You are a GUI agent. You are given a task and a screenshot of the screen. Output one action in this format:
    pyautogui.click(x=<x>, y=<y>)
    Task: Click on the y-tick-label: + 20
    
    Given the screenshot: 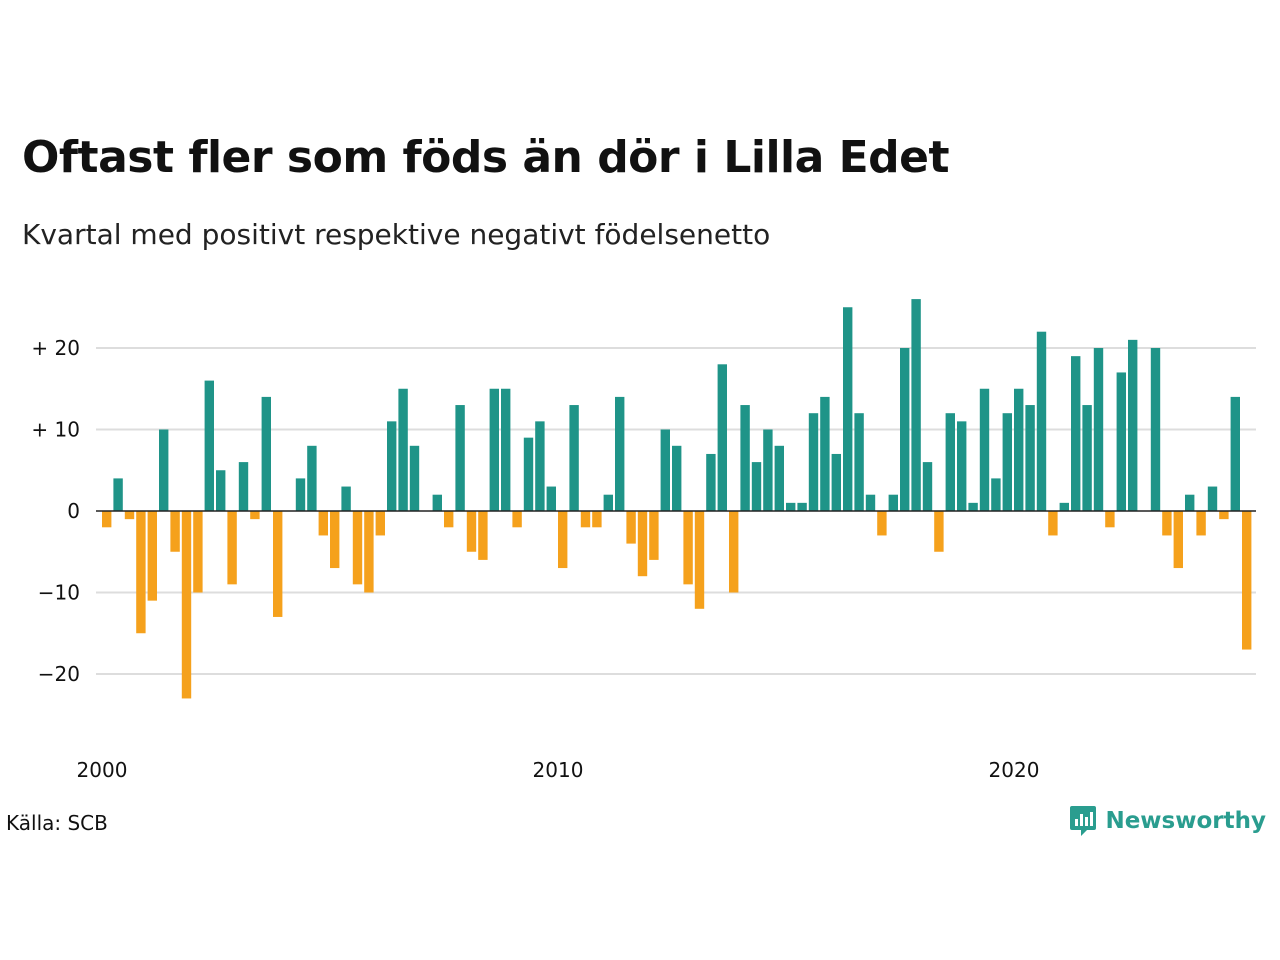 What is the action you would take?
    pyautogui.click(x=55, y=348)
    